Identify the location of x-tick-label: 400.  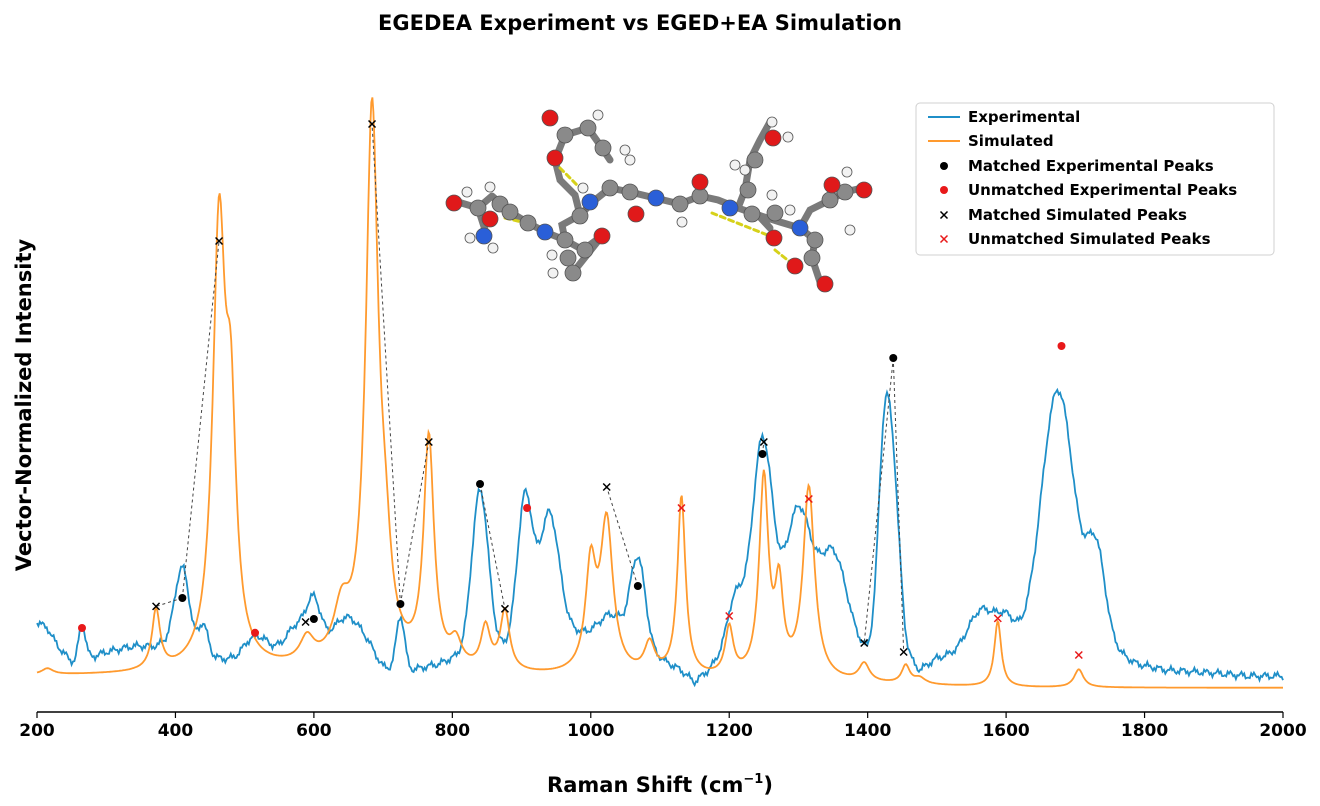
(176, 731).